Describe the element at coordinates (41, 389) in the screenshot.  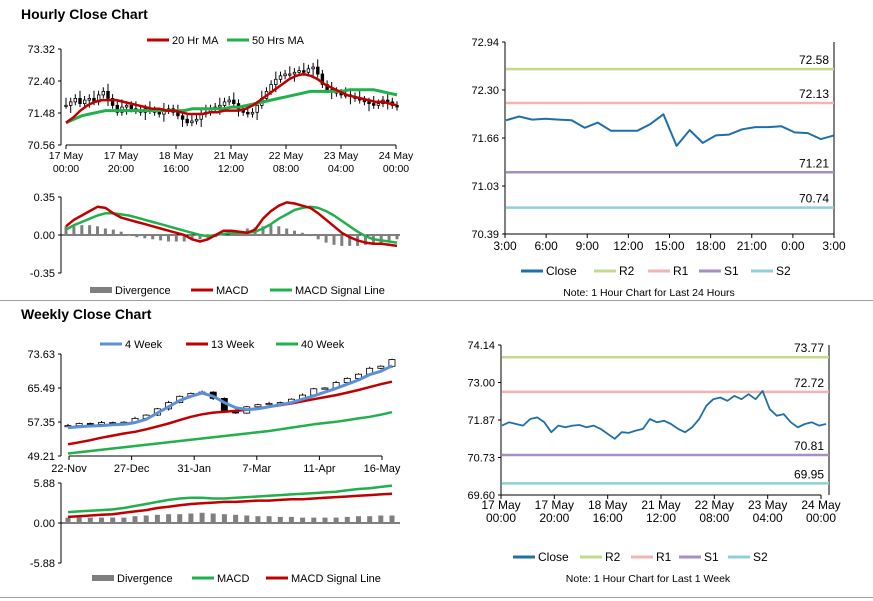
I see `y-tick-label: 65.49` at that location.